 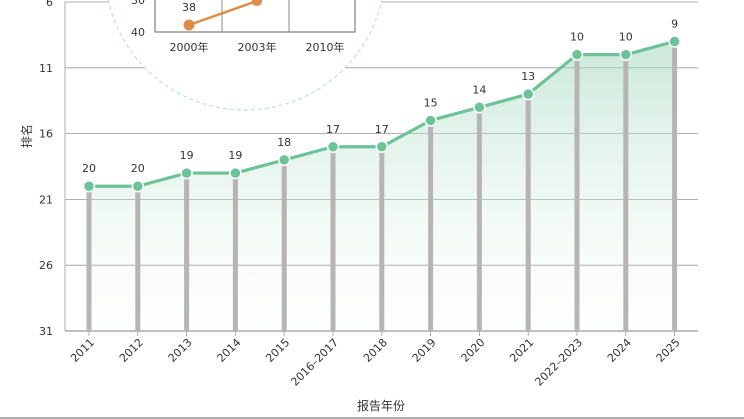 What do you see at coordinates (46, 199) in the screenshot?
I see `y-tick-label: 21` at bounding box center [46, 199].